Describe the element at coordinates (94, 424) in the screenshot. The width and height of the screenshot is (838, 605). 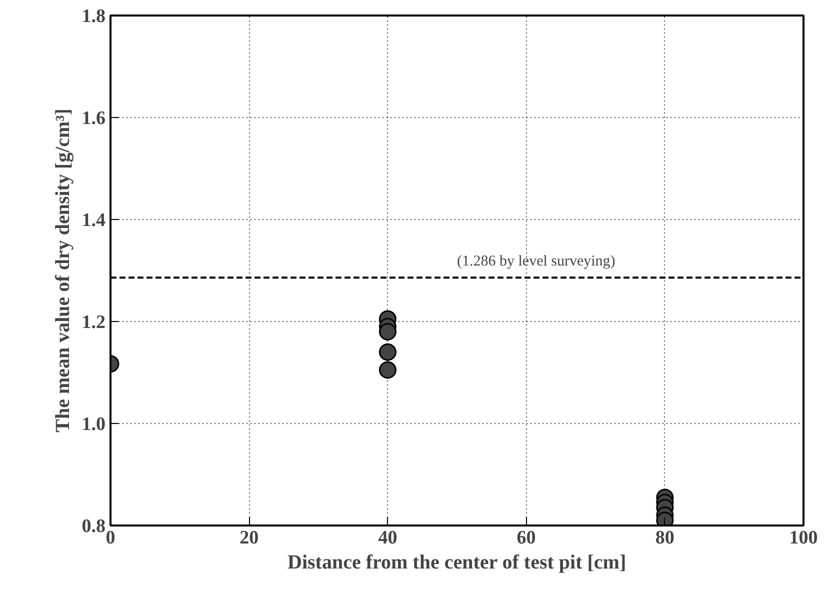
I see `y-tick-label: 1.0` at that location.